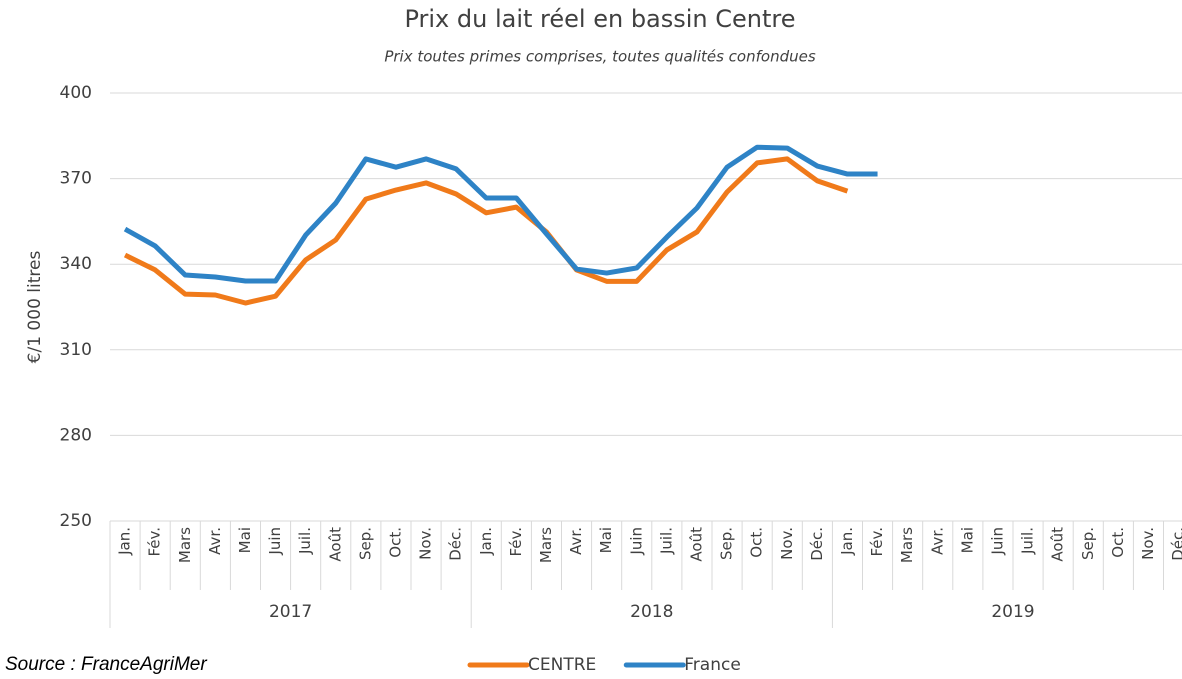 This screenshot has width=1182, height=679. I want to click on y-tick-label: 400, so click(76, 93).